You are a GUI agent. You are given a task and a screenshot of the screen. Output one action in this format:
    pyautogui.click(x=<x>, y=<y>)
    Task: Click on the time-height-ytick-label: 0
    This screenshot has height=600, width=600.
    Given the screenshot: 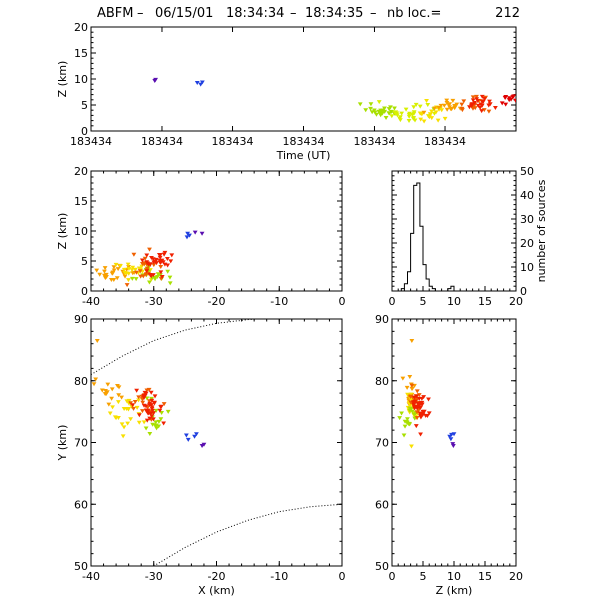 What is the action you would take?
    pyautogui.click(x=84, y=131)
    